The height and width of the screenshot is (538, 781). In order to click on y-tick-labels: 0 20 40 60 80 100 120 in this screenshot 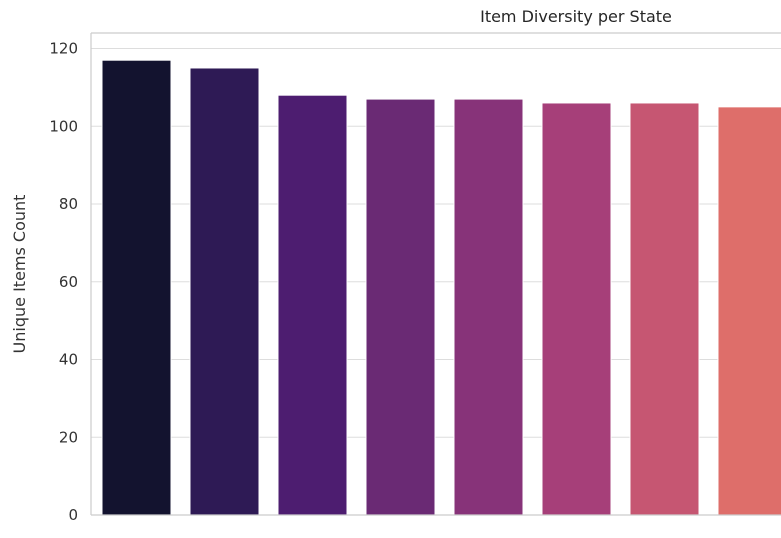, I will do `click(63, 282)`.